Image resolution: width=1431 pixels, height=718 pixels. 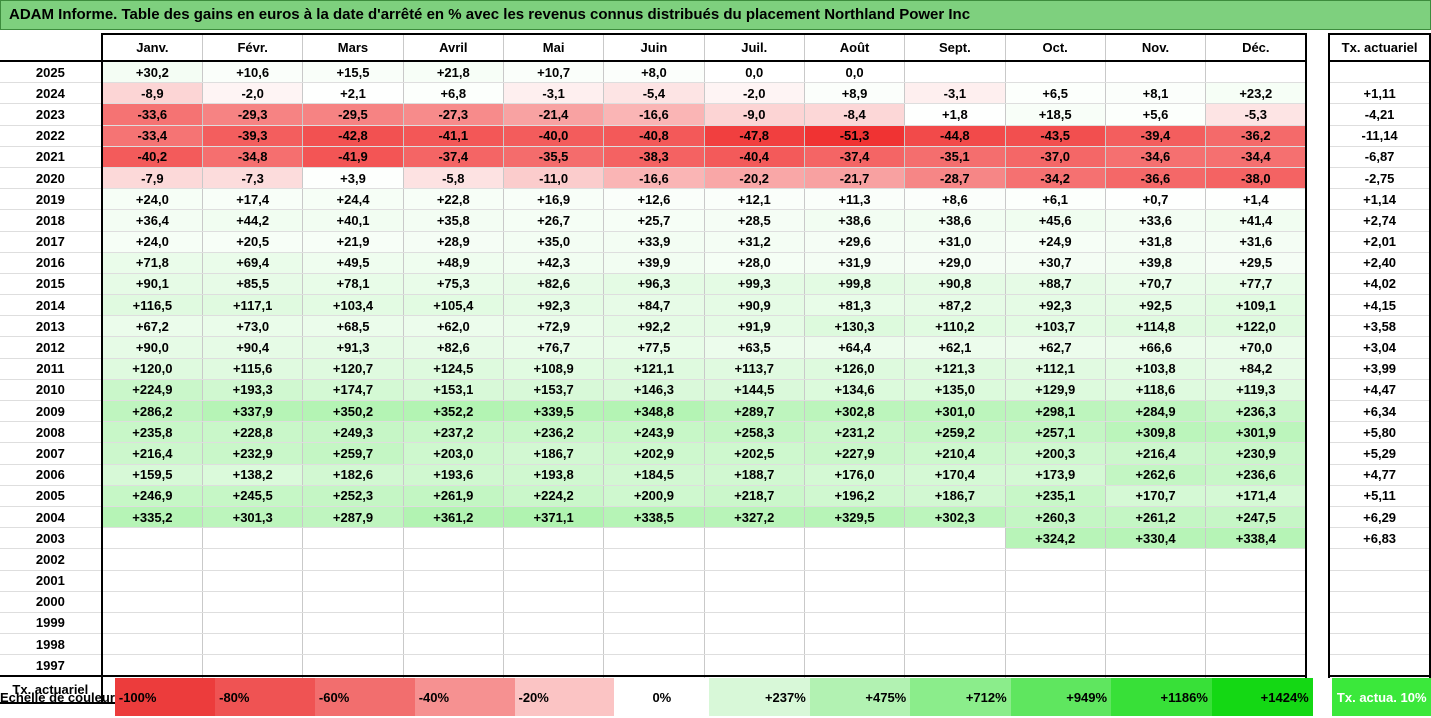 What do you see at coordinates (353, 242) in the screenshot?
I see `gain-cell: +21,9` at bounding box center [353, 242].